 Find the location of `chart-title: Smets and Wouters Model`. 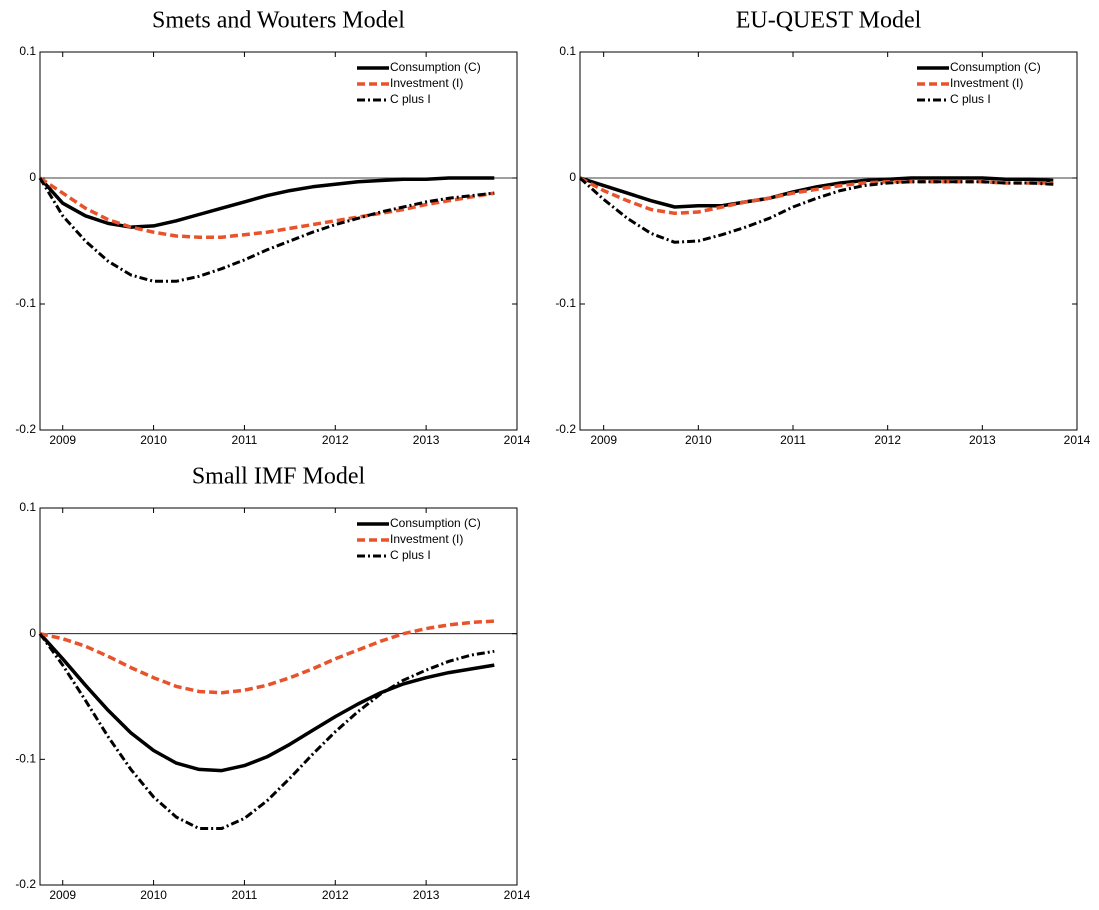

chart-title: Smets and Wouters Model is located at coordinates (278, 21).